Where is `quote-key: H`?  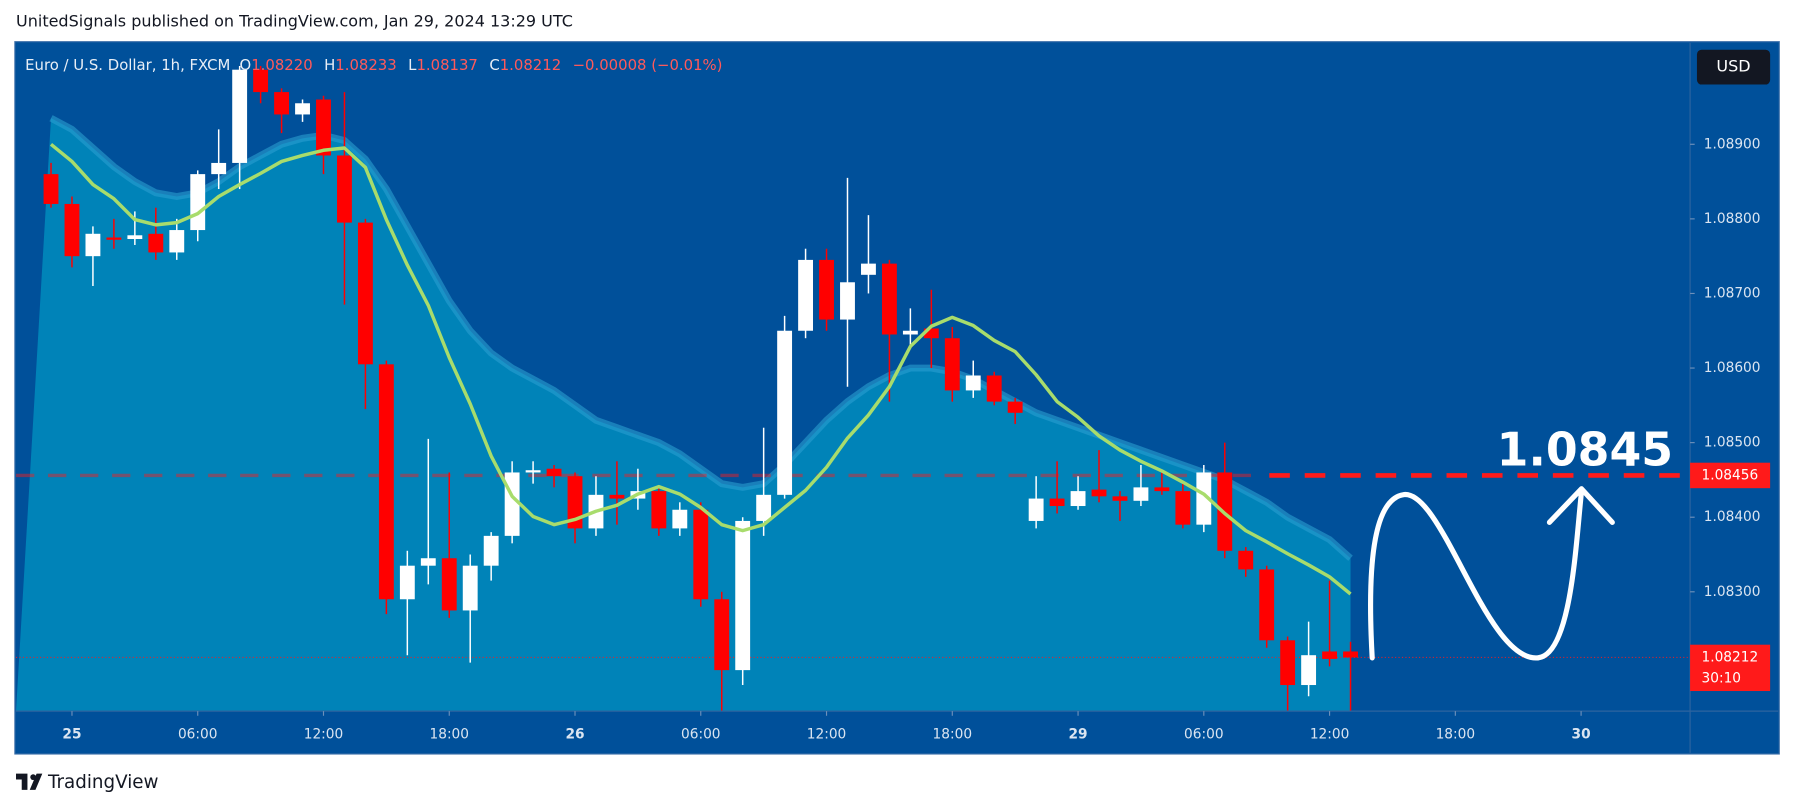 quote-key: H is located at coordinates (329, 64).